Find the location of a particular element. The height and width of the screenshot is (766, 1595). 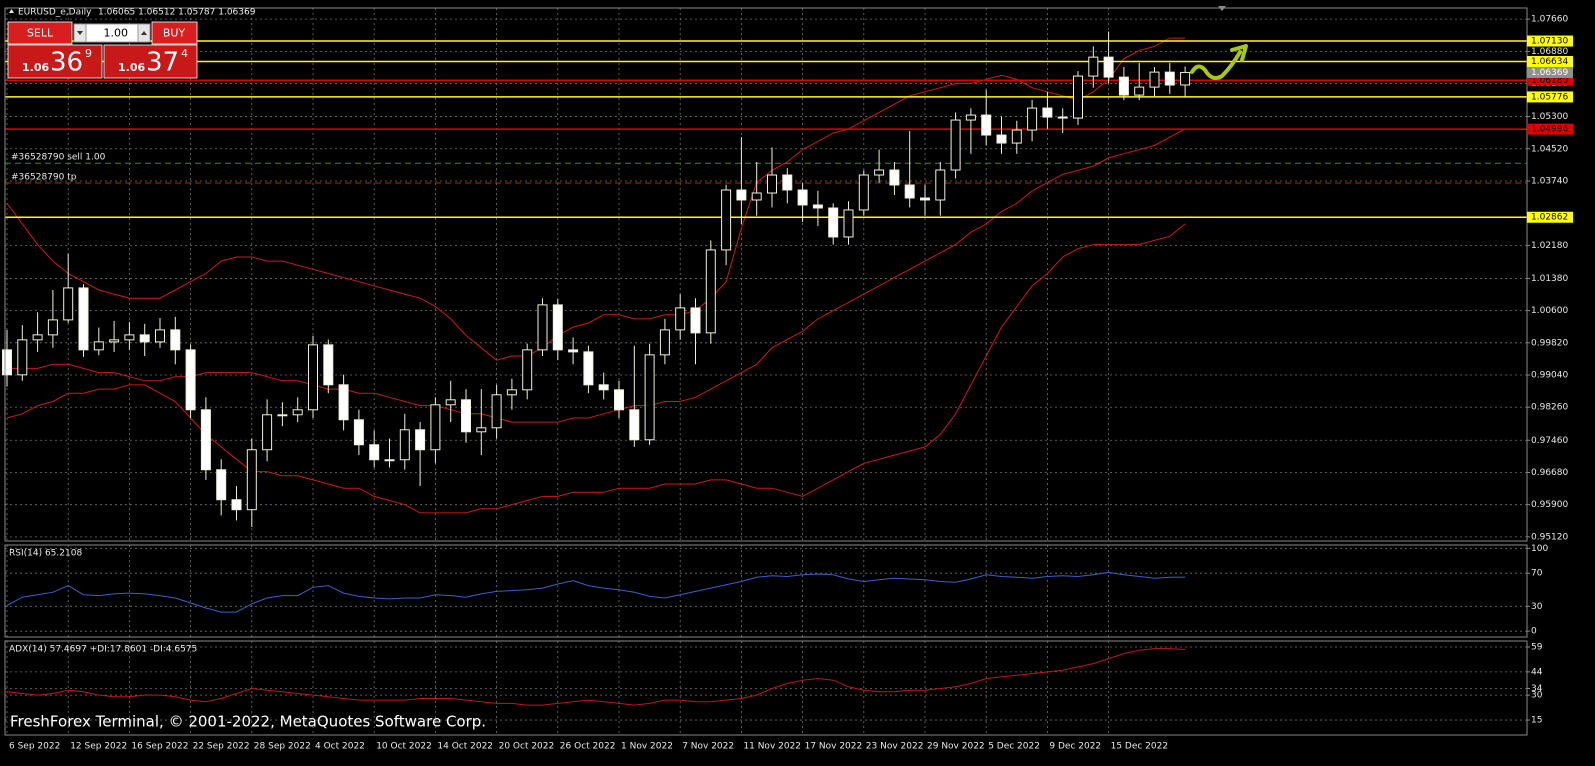

bid-box is located at coordinates (55, 61).